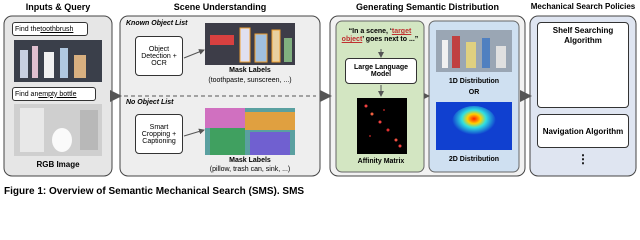 The image size is (640, 240). I want to click on prompt-target: target object, so click(376, 36).